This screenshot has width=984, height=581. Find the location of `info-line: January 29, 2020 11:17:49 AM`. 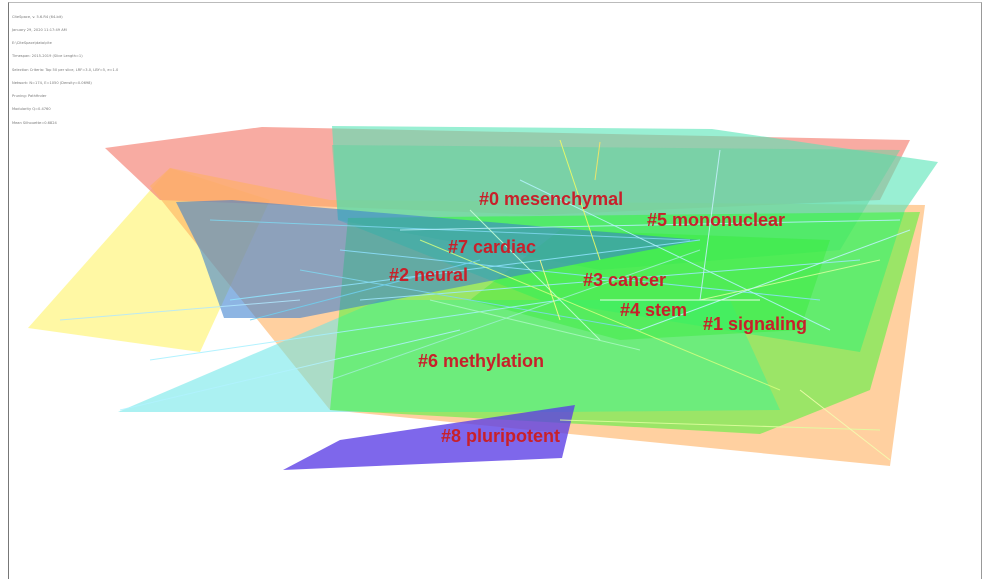

info-line: January 29, 2020 11:17:49 AM is located at coordinates (39, 30).